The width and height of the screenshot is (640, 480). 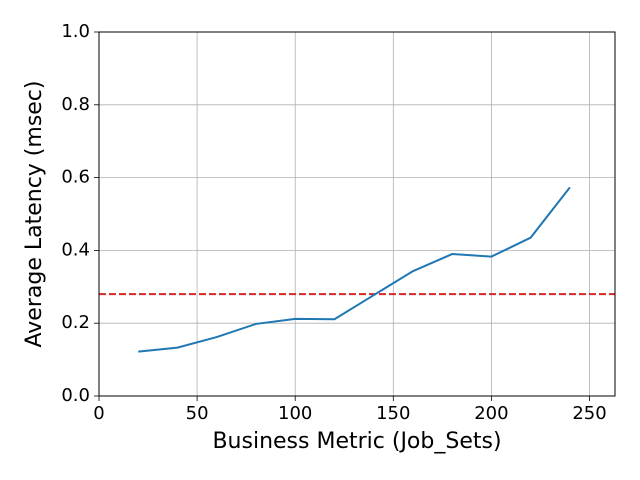 I want to click on x-tick-label: 50, so click(x=197, y=413).